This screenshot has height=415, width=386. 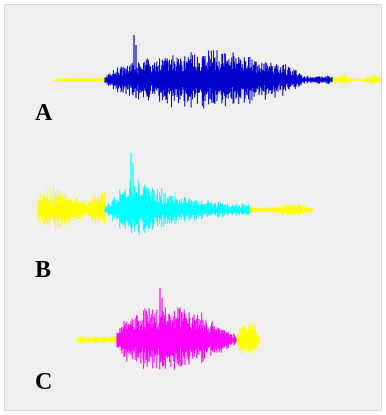 I want to click on panel-label-b: B, so click(x=43, y=270).